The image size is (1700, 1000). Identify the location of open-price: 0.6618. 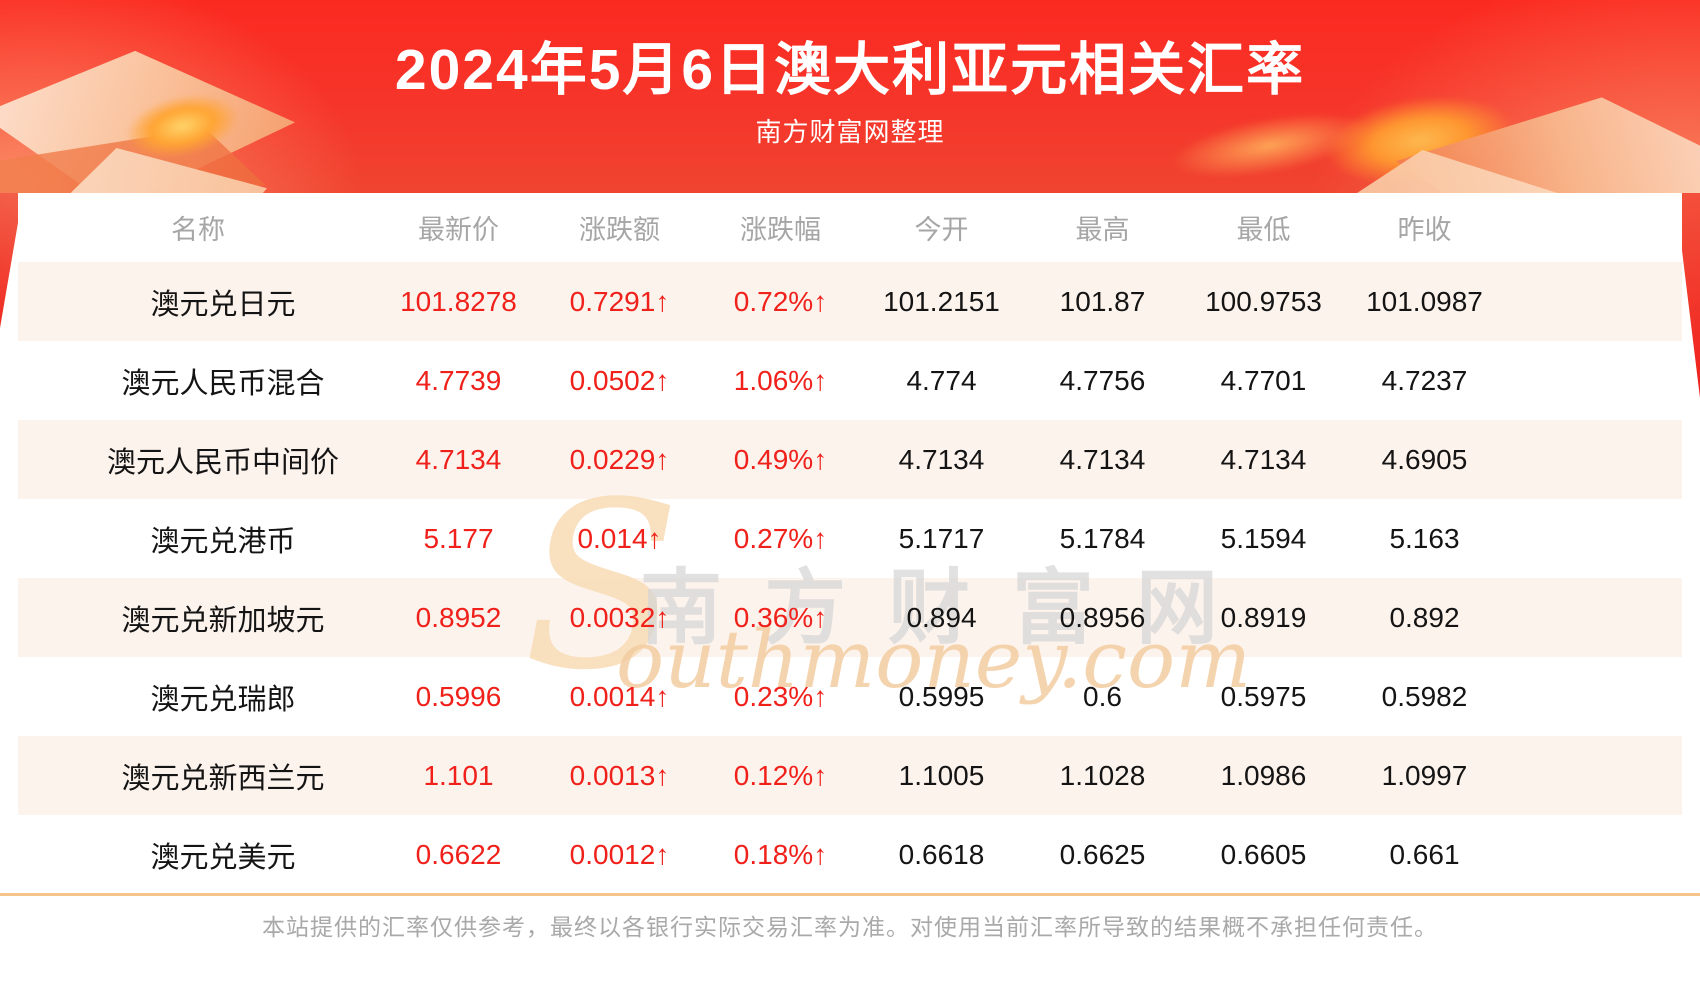
(941, 854).